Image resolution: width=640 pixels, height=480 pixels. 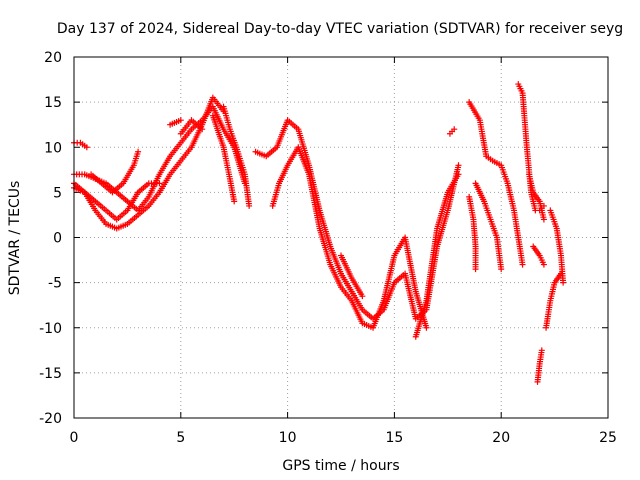 I want to click on y-tick-label: -15, so click(x=50, y=374).